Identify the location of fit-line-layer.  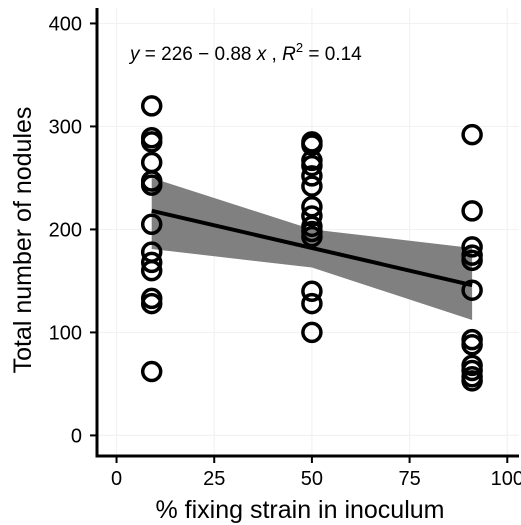
(312, 248).